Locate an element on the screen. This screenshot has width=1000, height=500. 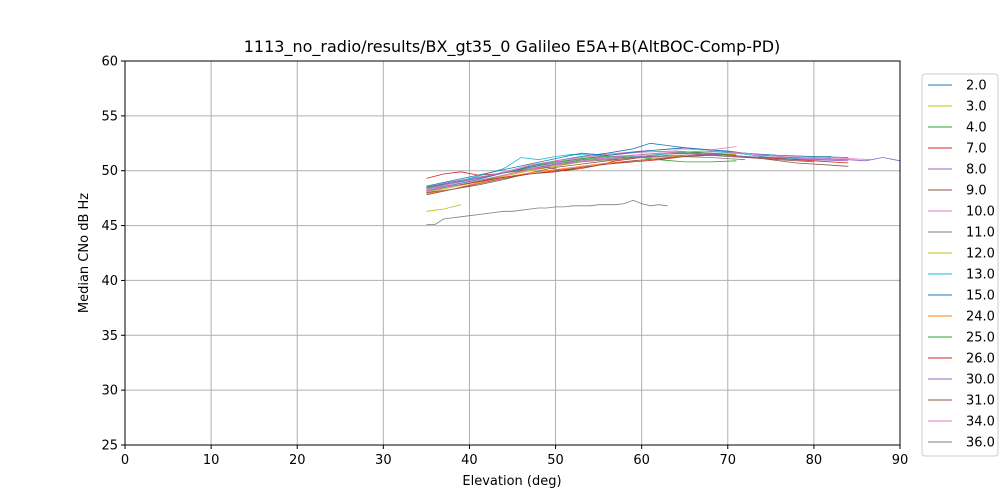
x-tick-label: 30 is located at coordinates (383, 460).